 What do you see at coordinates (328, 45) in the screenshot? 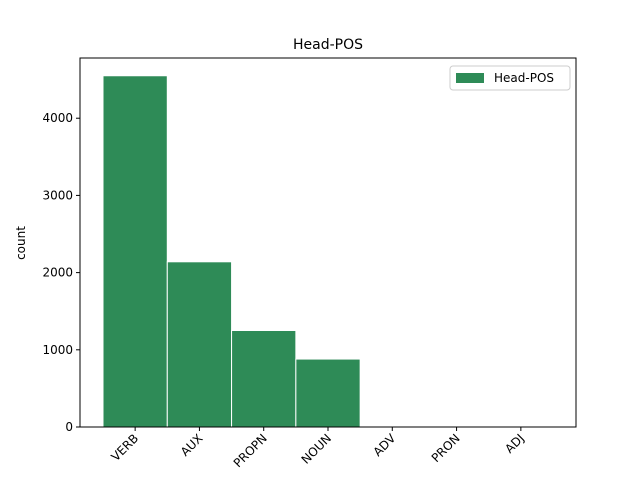
I see `chart-title: Head-POS` at bounding box center [328, 45].